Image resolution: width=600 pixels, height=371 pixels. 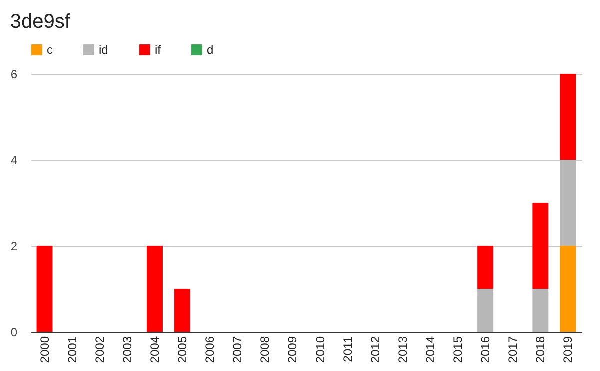 What do you see at coordinates (14, 161) in the screenshot?
I see `y-tick-label: 4` at bounding box center [14, 161].